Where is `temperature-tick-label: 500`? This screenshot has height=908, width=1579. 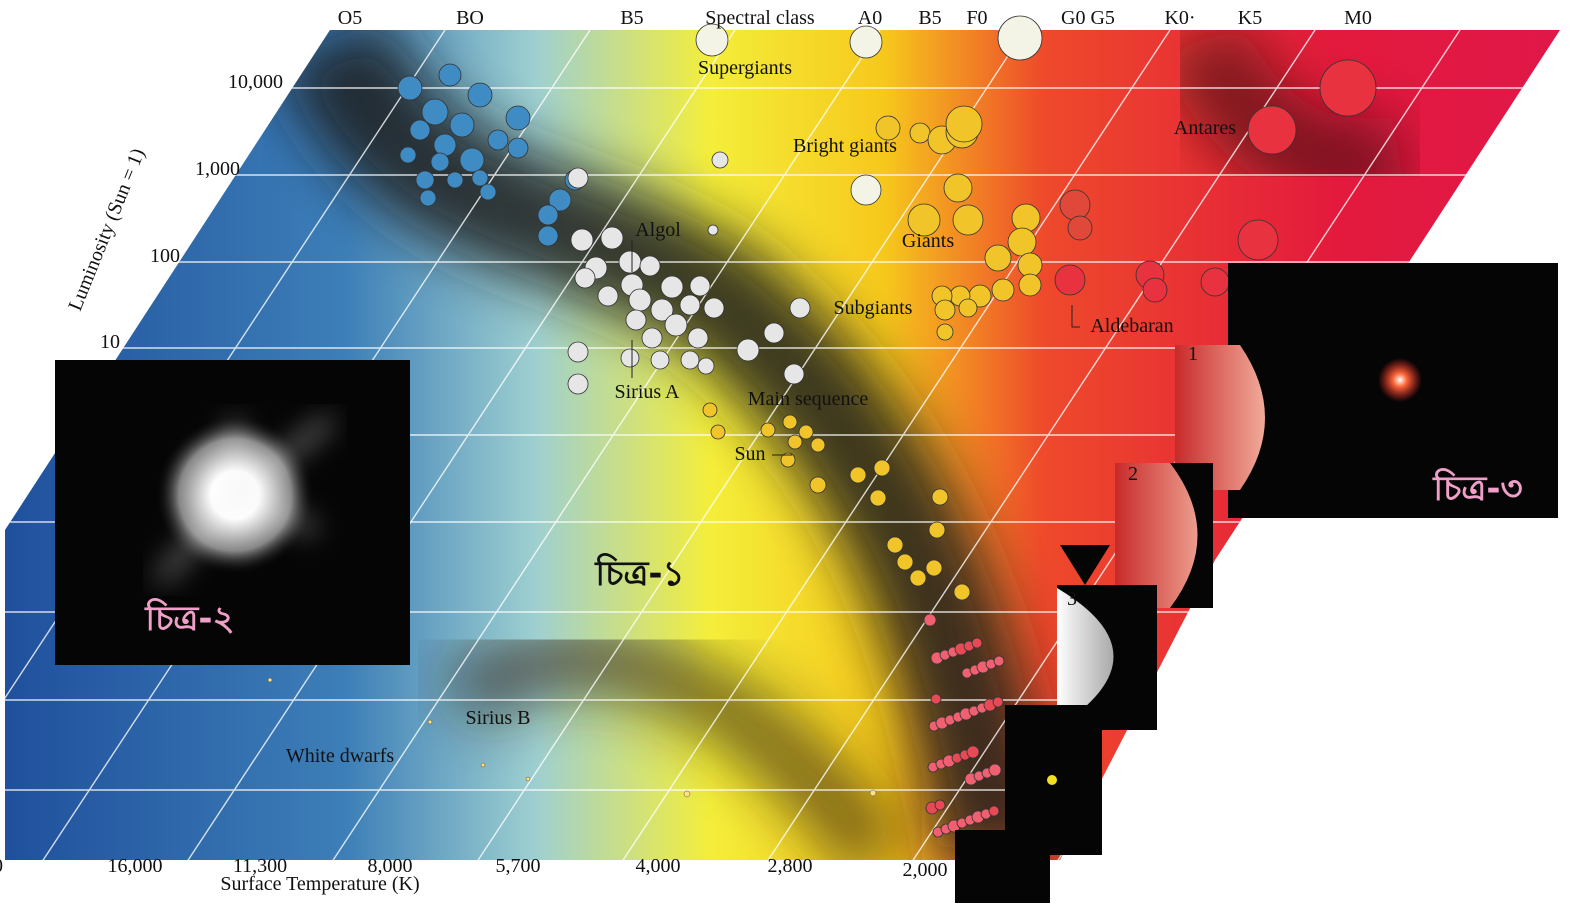
temperature-tick-label: 500 is located at coordinates (1, 866).